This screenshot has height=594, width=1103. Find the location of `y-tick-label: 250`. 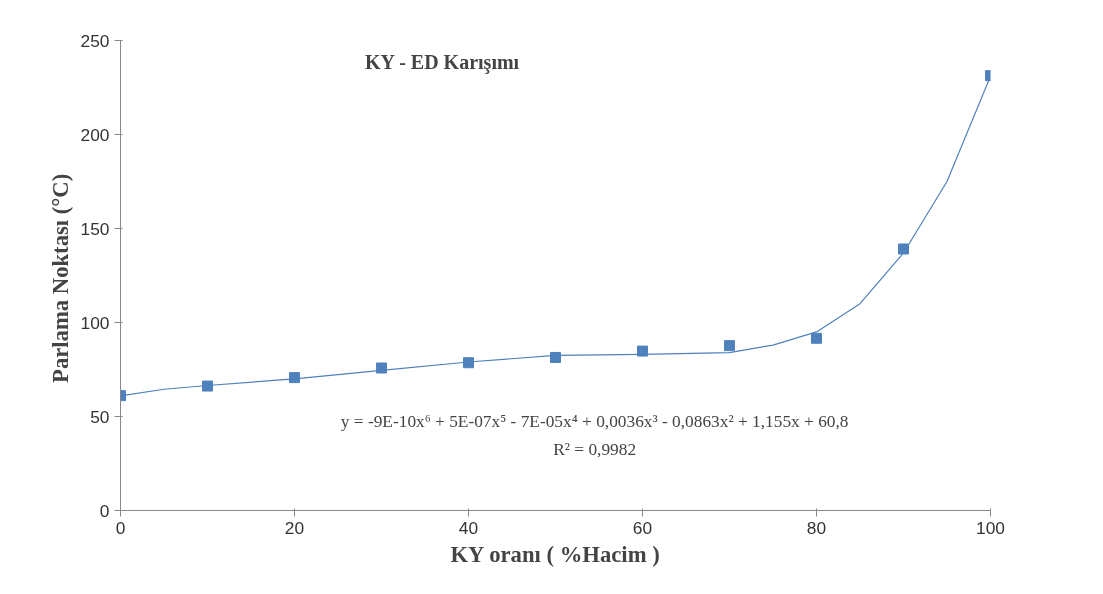

y-tick-label: 250 is located at coordinates (95, 40).